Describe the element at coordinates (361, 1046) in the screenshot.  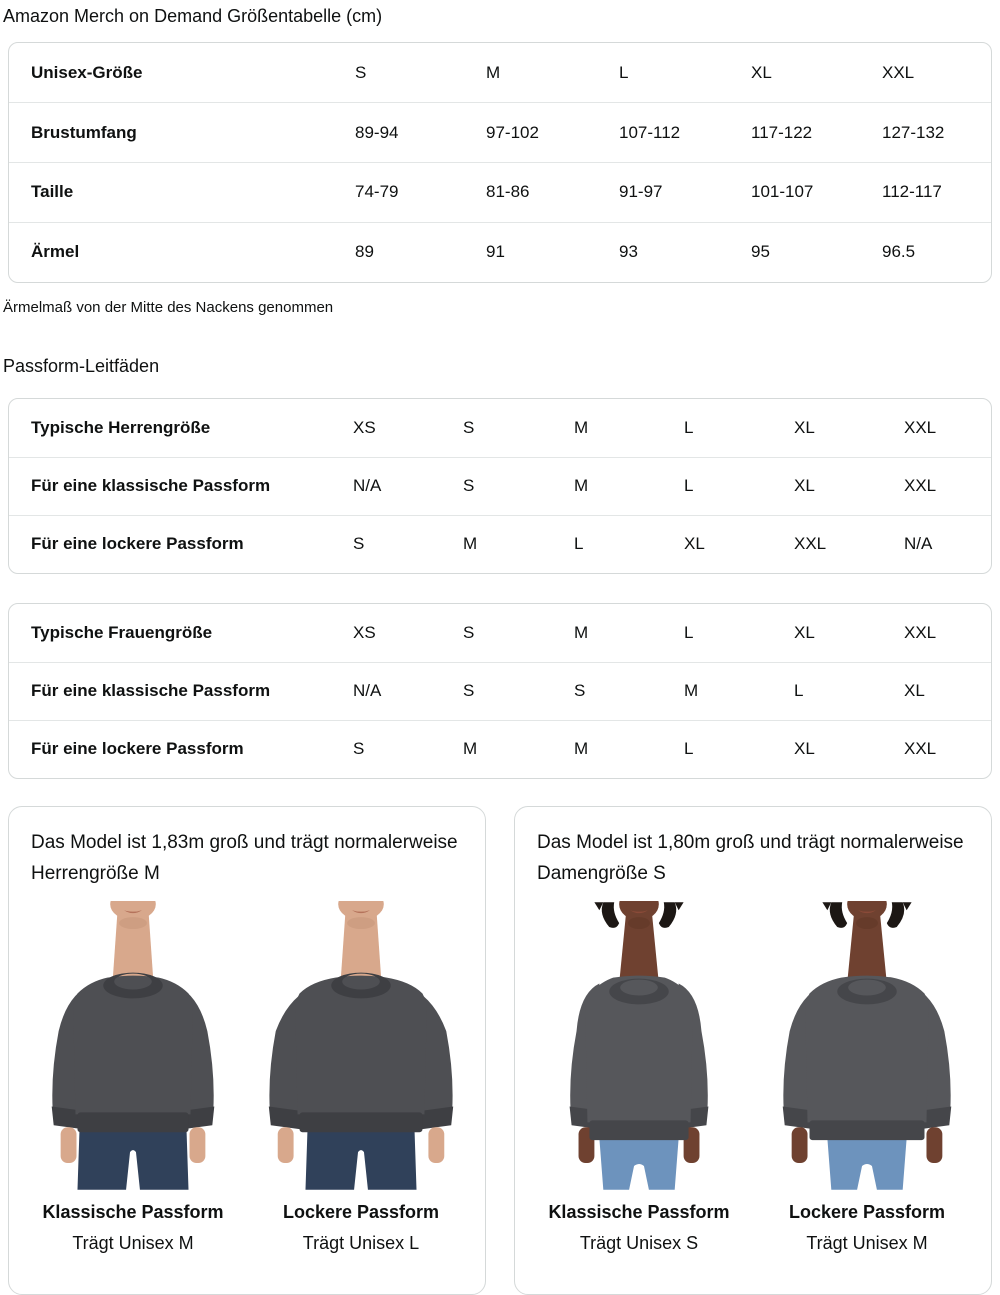
I see `model-photo-man-loose-fit` at that location.